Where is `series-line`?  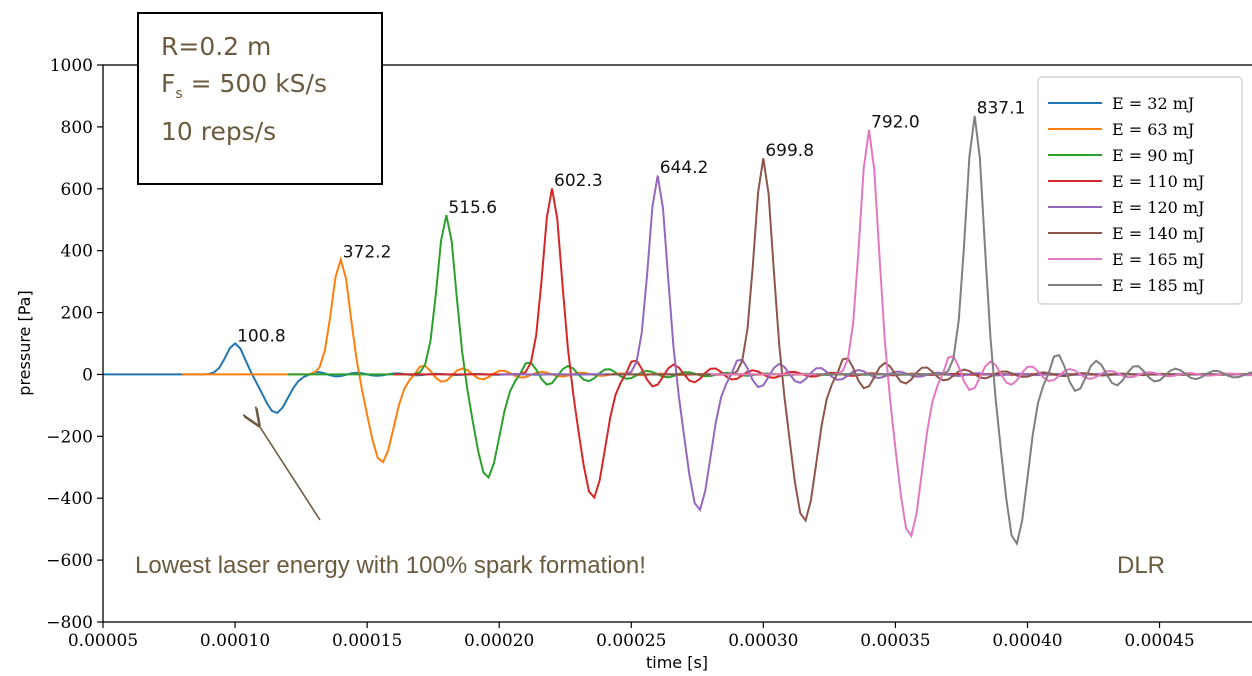 series-line is located at coordinates (677, 378).